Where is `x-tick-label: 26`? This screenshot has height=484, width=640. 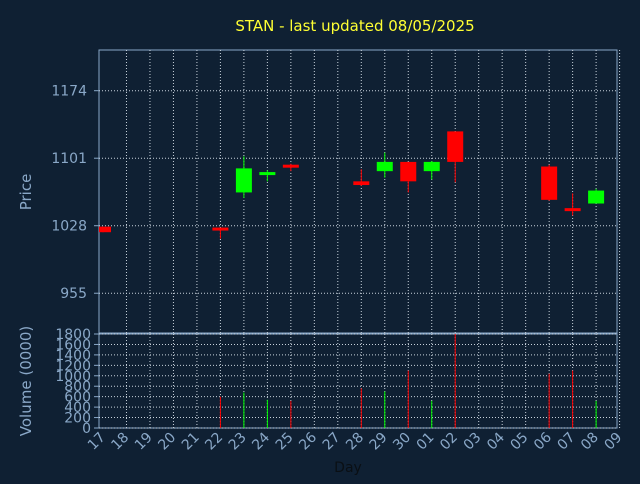
x-tick-label: 26 is located at coordinates (308, 441).